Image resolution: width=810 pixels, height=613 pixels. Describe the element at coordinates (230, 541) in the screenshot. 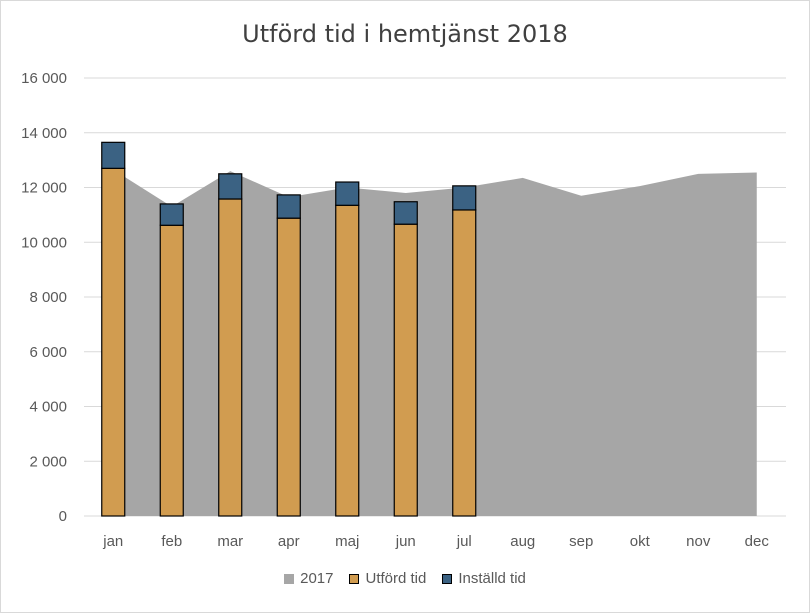

I see `x-tick-label: mar` at that location.